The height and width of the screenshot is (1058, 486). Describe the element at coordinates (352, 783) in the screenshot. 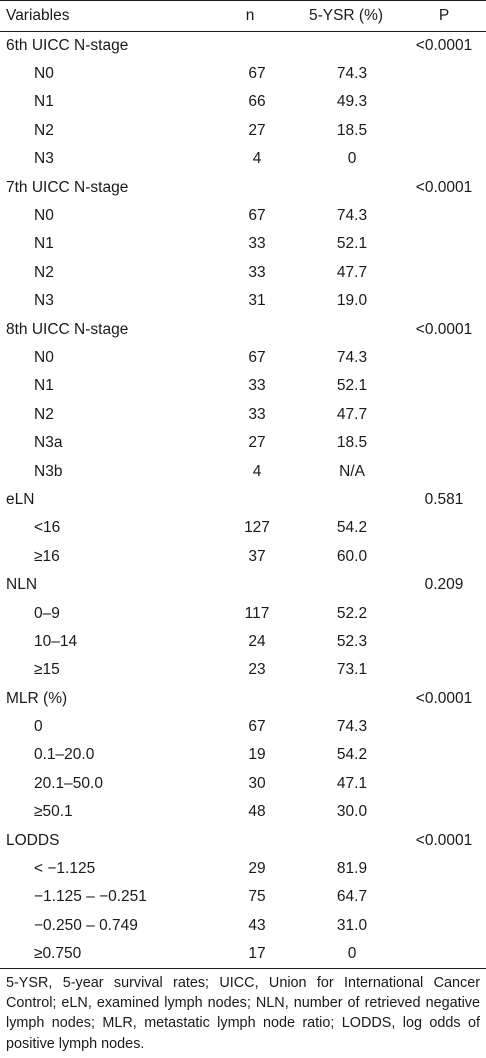

I see `row-5ysr: 47.1` at that location.